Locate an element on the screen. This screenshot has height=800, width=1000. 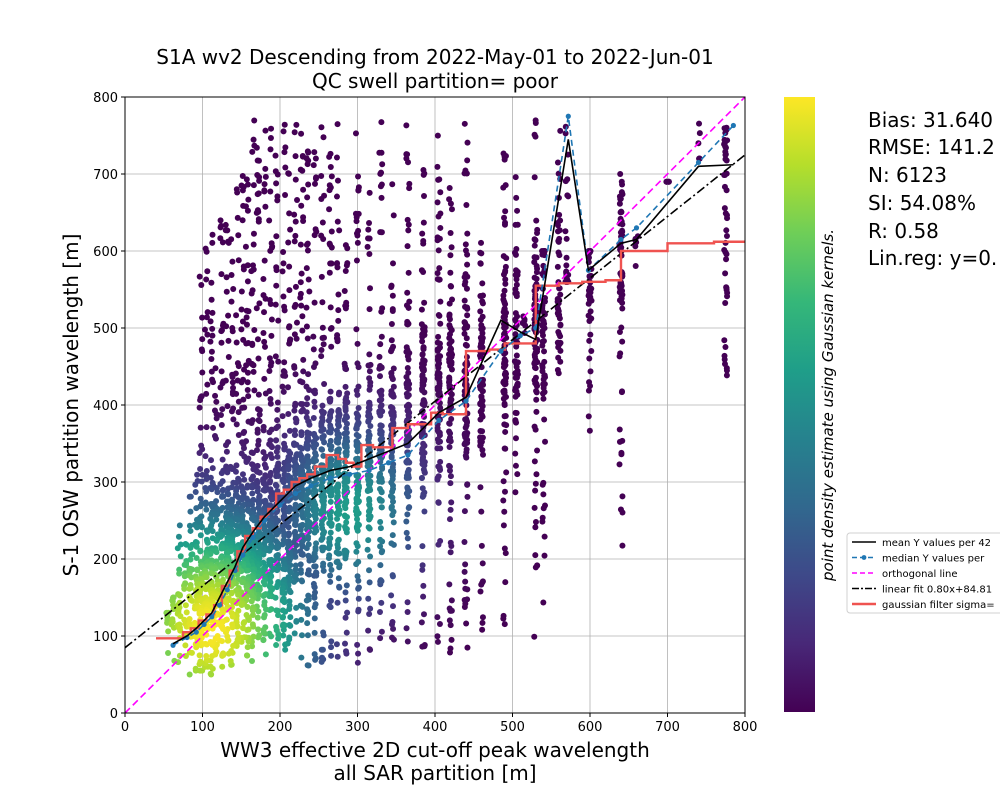
median-marker is located at coordinates (350, 474).